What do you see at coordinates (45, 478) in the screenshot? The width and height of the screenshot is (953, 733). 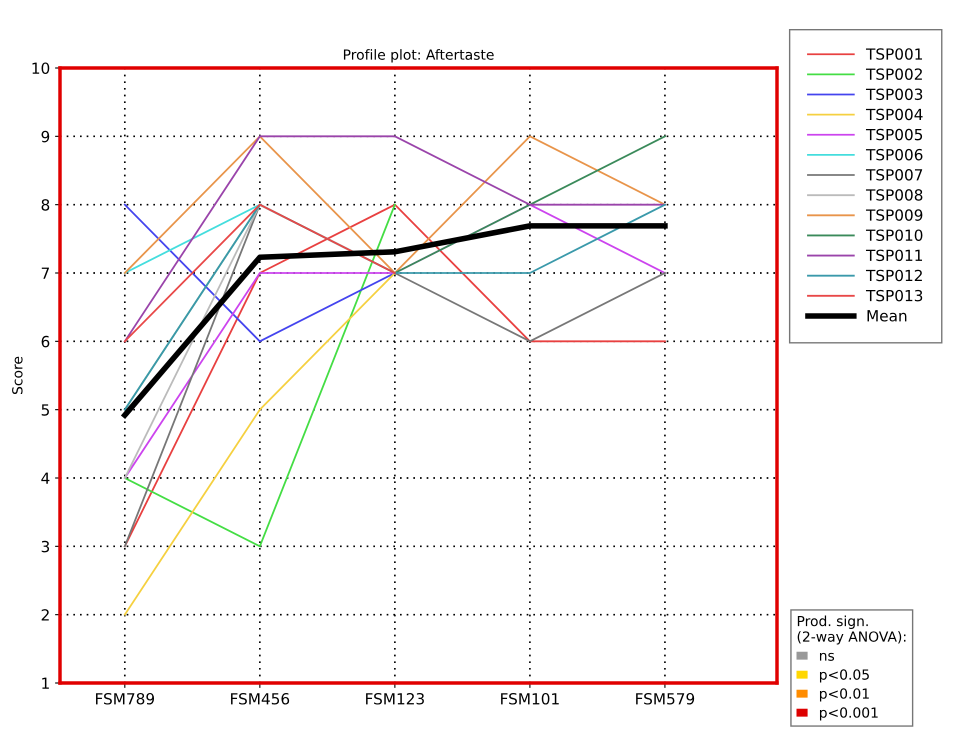 I see `y-tick-label: 4` at bounding box center [45, 478].